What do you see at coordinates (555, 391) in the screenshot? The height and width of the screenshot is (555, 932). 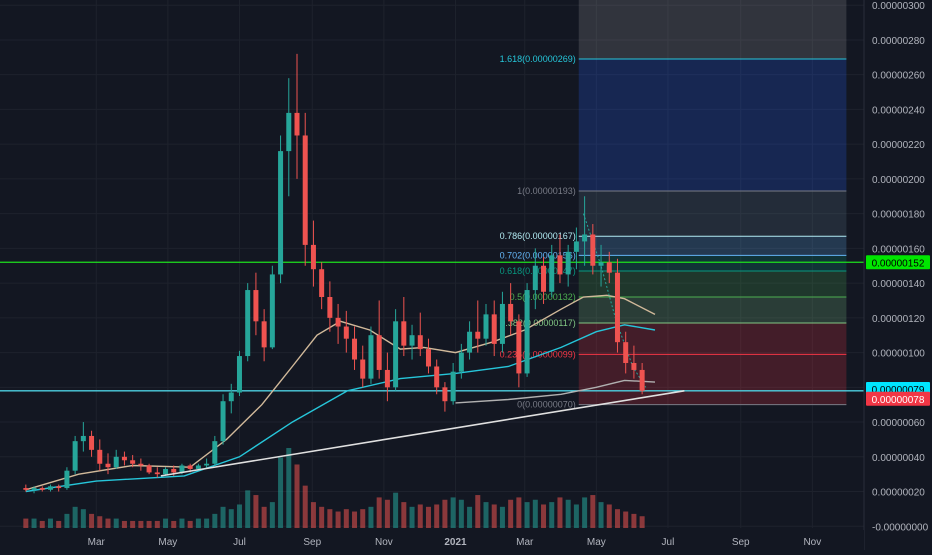 I see `moving-average-line` at bounding box center [555, 391].